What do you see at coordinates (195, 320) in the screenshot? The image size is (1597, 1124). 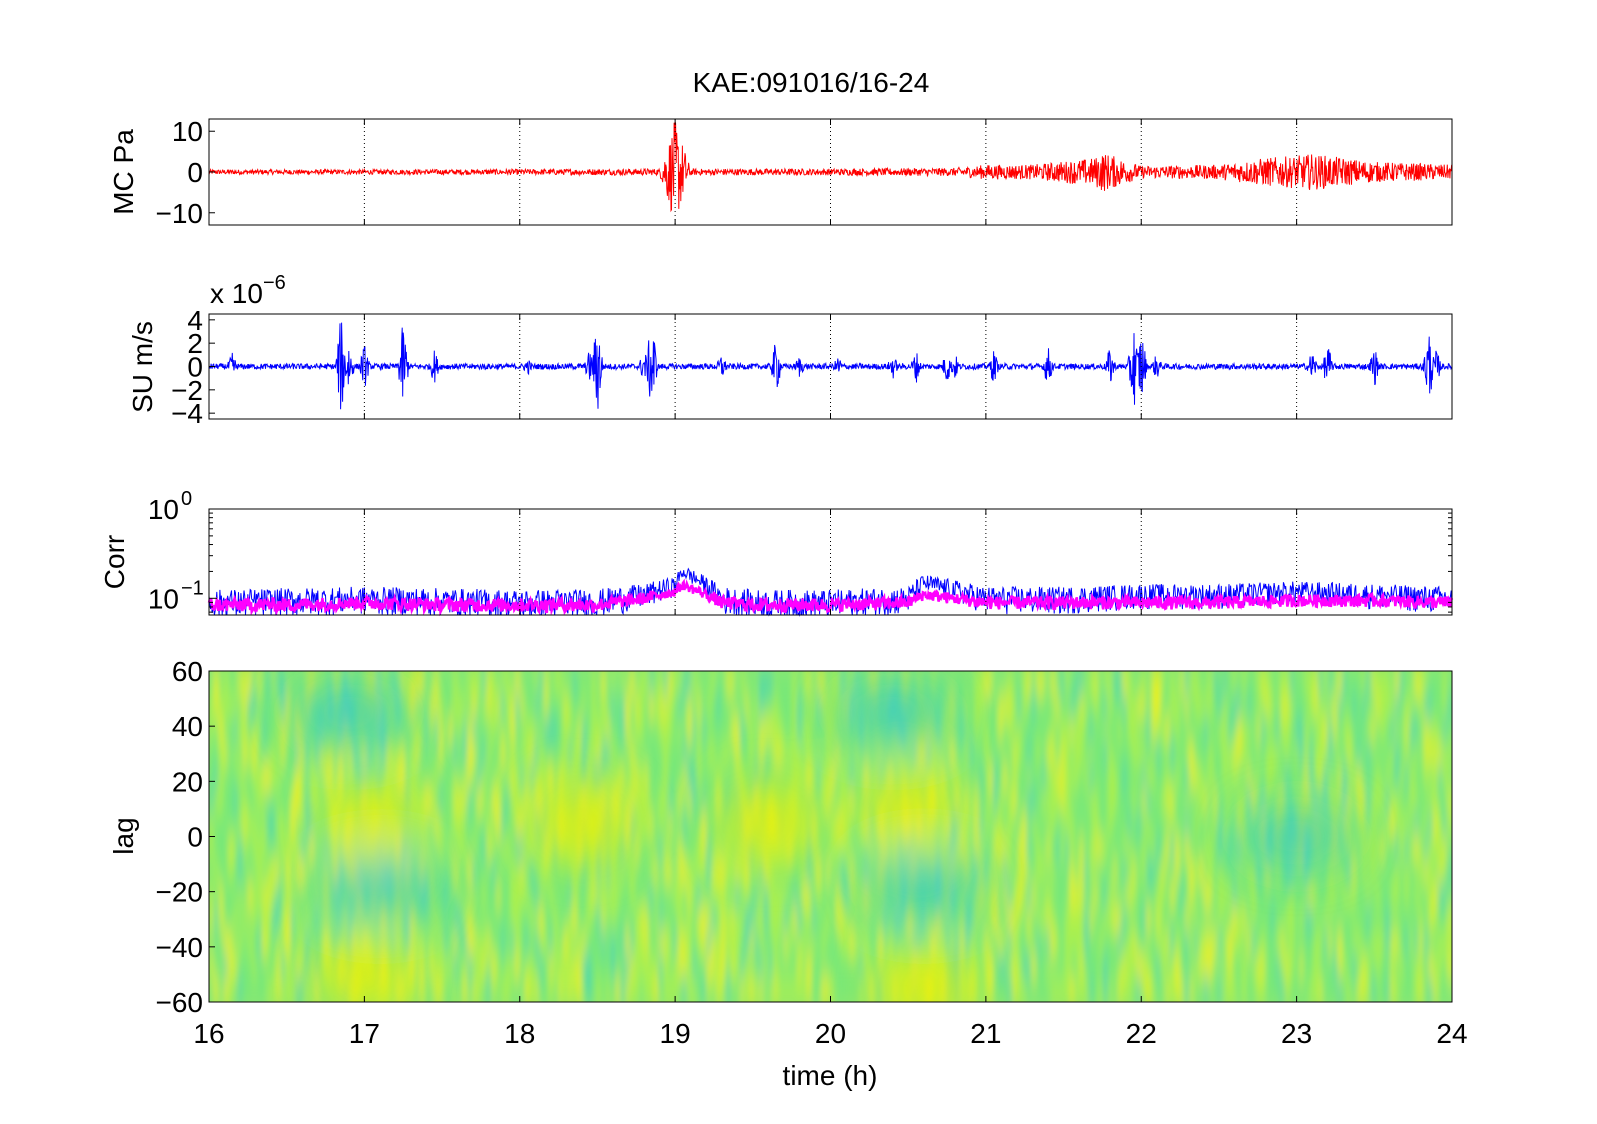 I see `y-tick-label: 4` at bounding box center [195, 320].